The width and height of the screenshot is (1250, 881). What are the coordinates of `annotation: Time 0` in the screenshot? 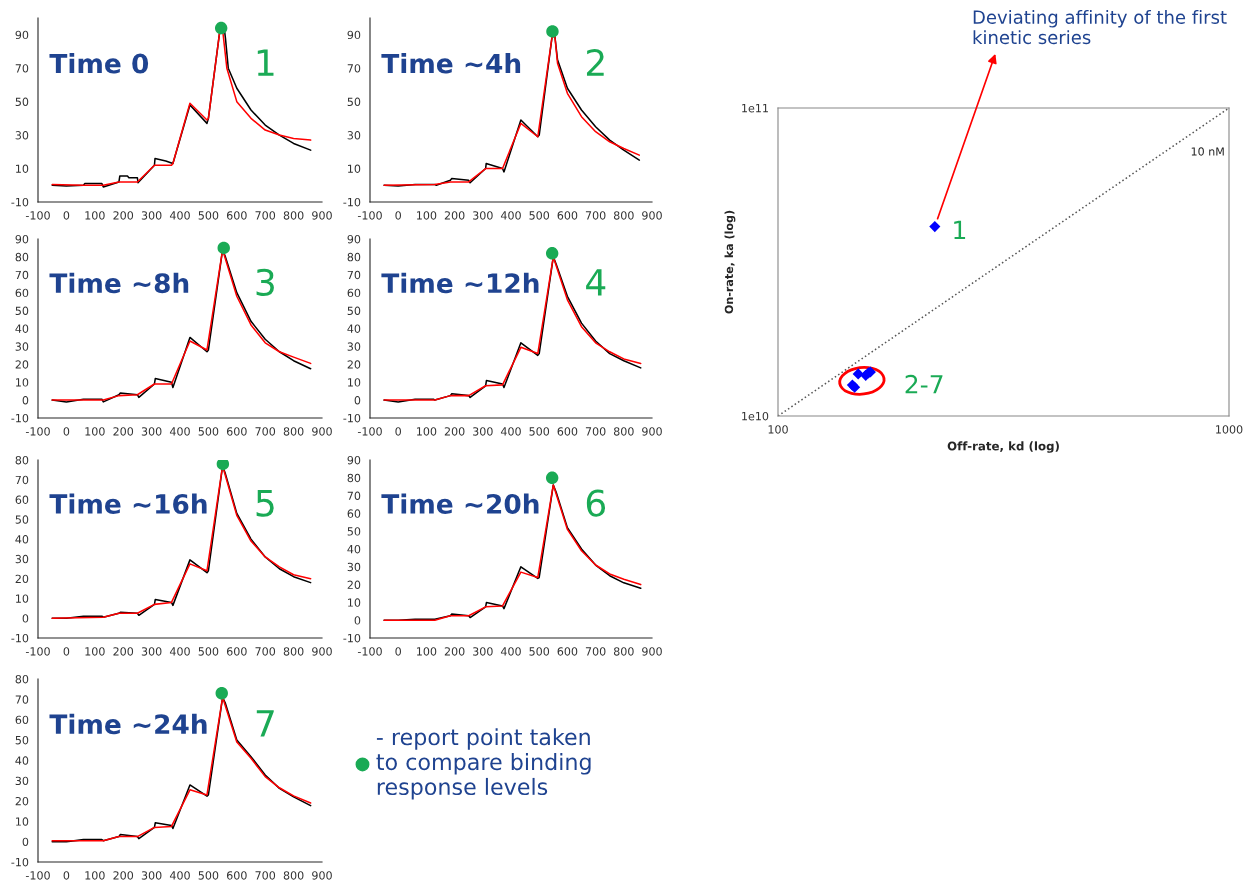 It's located at (99, 63).